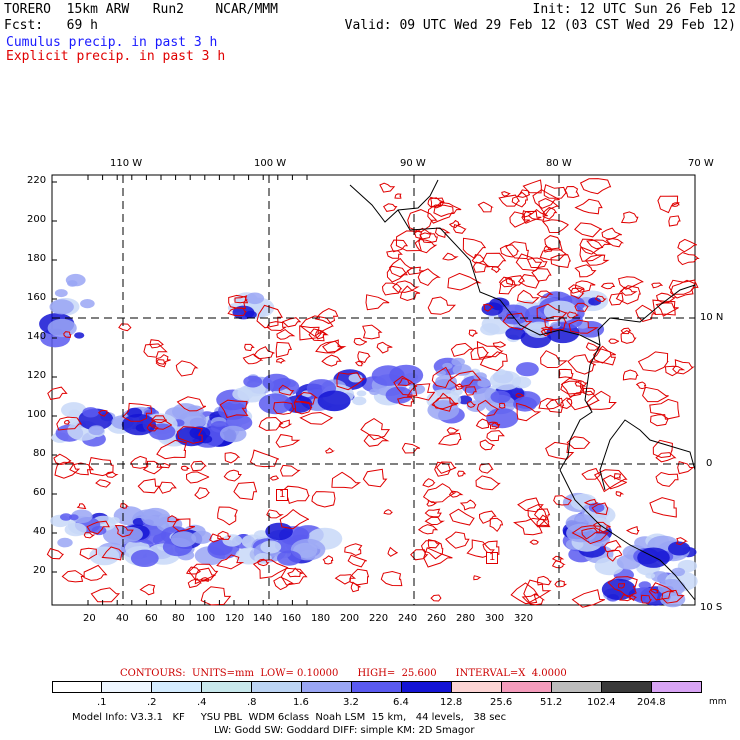 The height and width of the screenshot is (740, 740). Describe the element at coordinates (709, 463) in the screenshot. I see `lat-label: 0` at that location.